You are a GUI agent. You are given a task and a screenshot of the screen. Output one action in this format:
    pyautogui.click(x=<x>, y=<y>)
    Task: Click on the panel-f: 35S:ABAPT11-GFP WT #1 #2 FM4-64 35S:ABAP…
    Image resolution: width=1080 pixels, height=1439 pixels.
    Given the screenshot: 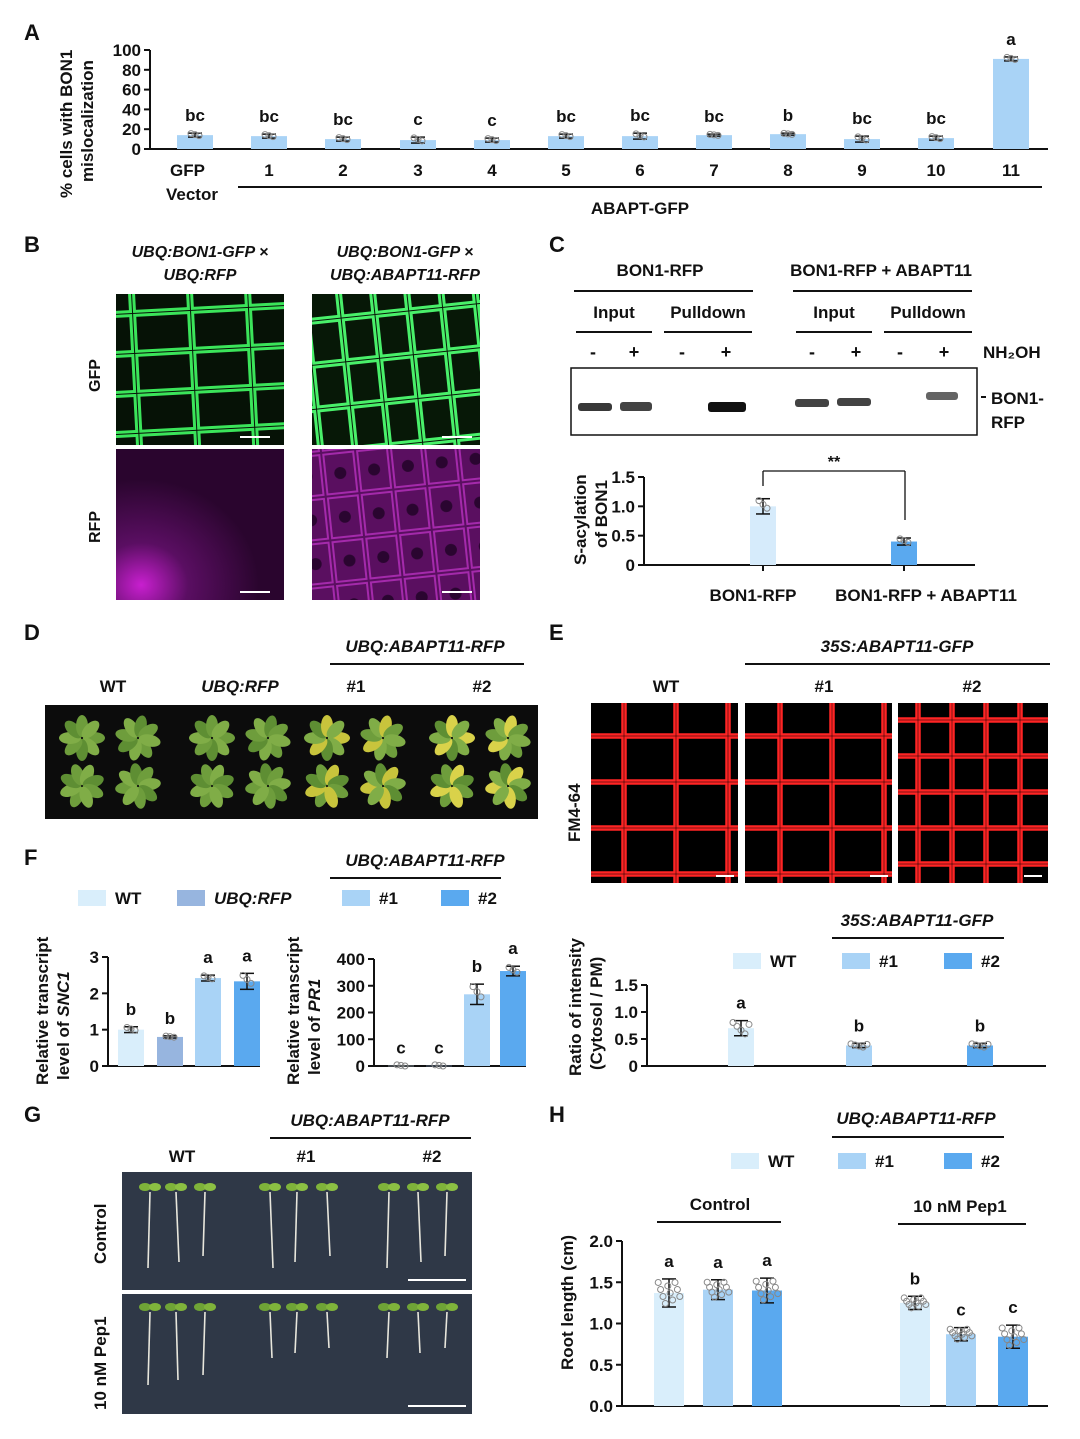 What is the action you would take?
    pyautogui.click(x=807, y=856)
    